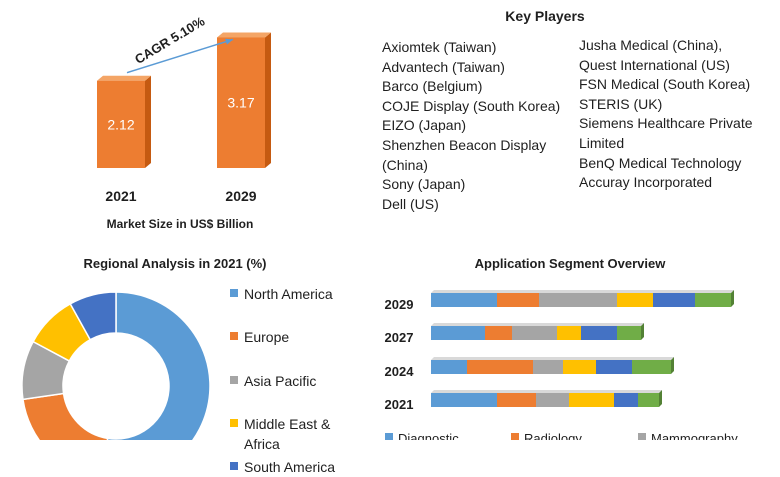 Image resolution: width=780 pixels, height=477 pixels. Describe the element at coordinates (471, 105) in the screenshot. I see `key-player-item: COJE Display (South Korea)` at that location.